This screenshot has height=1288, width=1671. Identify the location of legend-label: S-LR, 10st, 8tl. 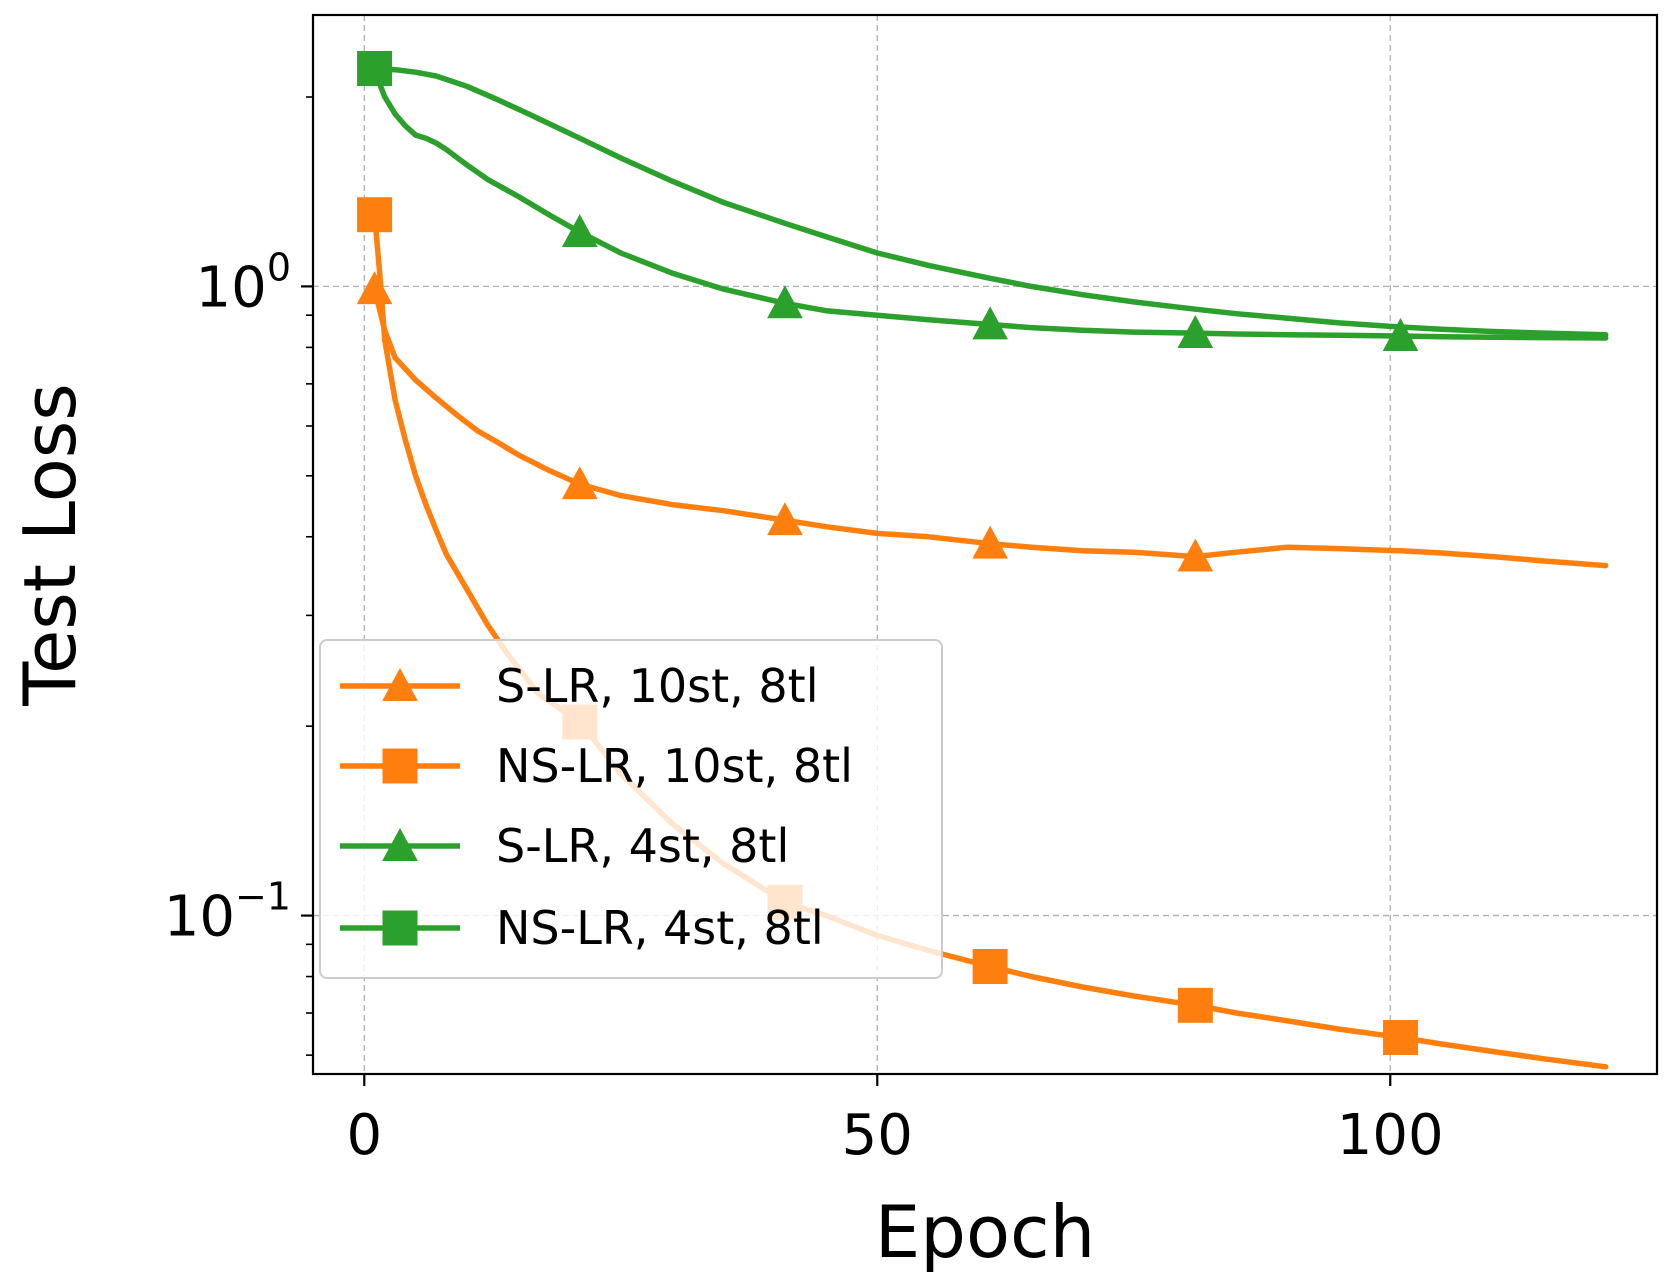
(657, 686).